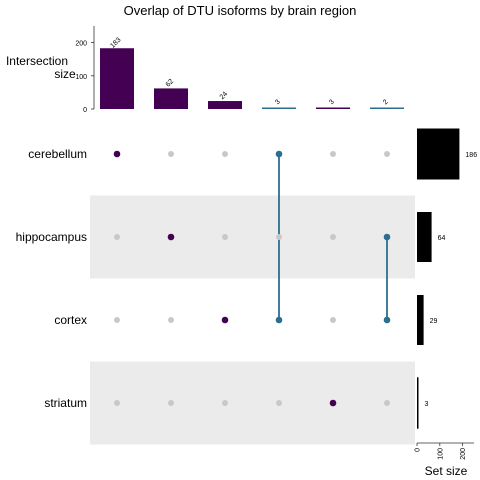 Image resolution: width=480 pixels, height=480 pixels. I want to click on set-axis-label: Set size, so click(446, 471).